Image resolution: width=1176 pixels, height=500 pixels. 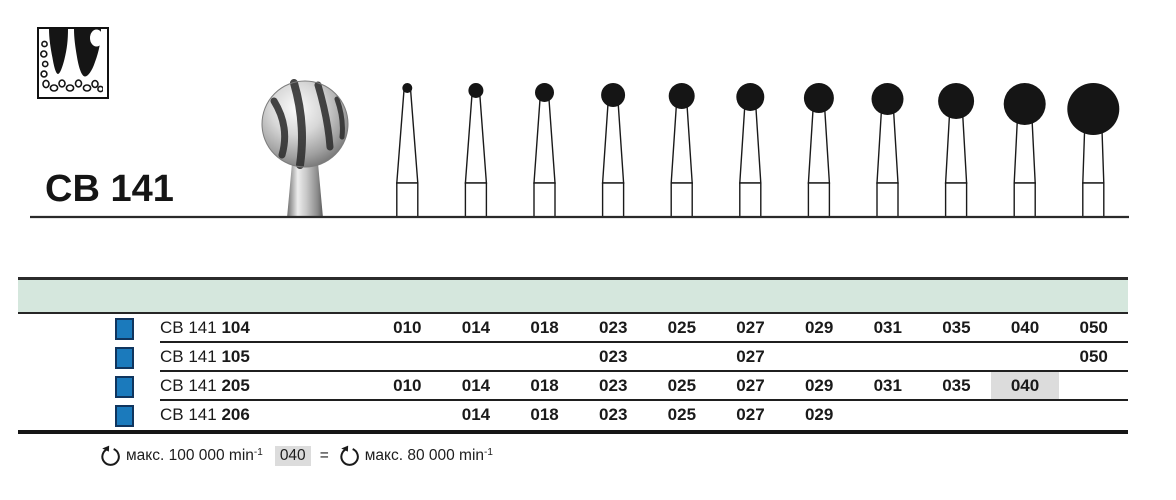 I want to click on size-cells: 010 014 018 023 025 027 029 031 035 040, so click(x=750, y=385).